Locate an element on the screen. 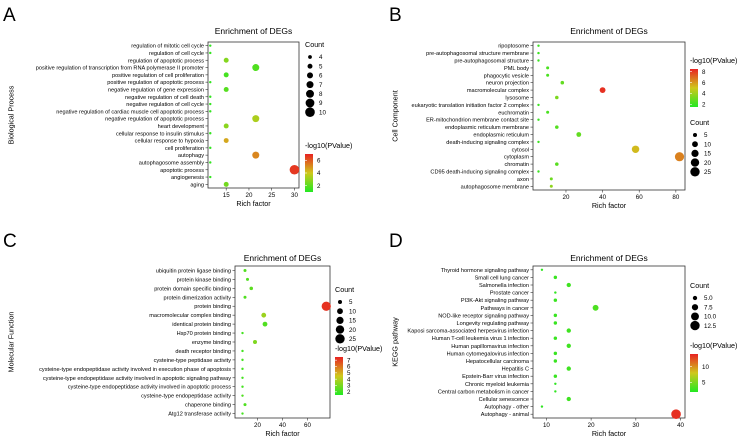 The height and width of the screenshot is (437, 750). panel-a-x-axis-label: Rich factor is located at coordinates (253, 203).